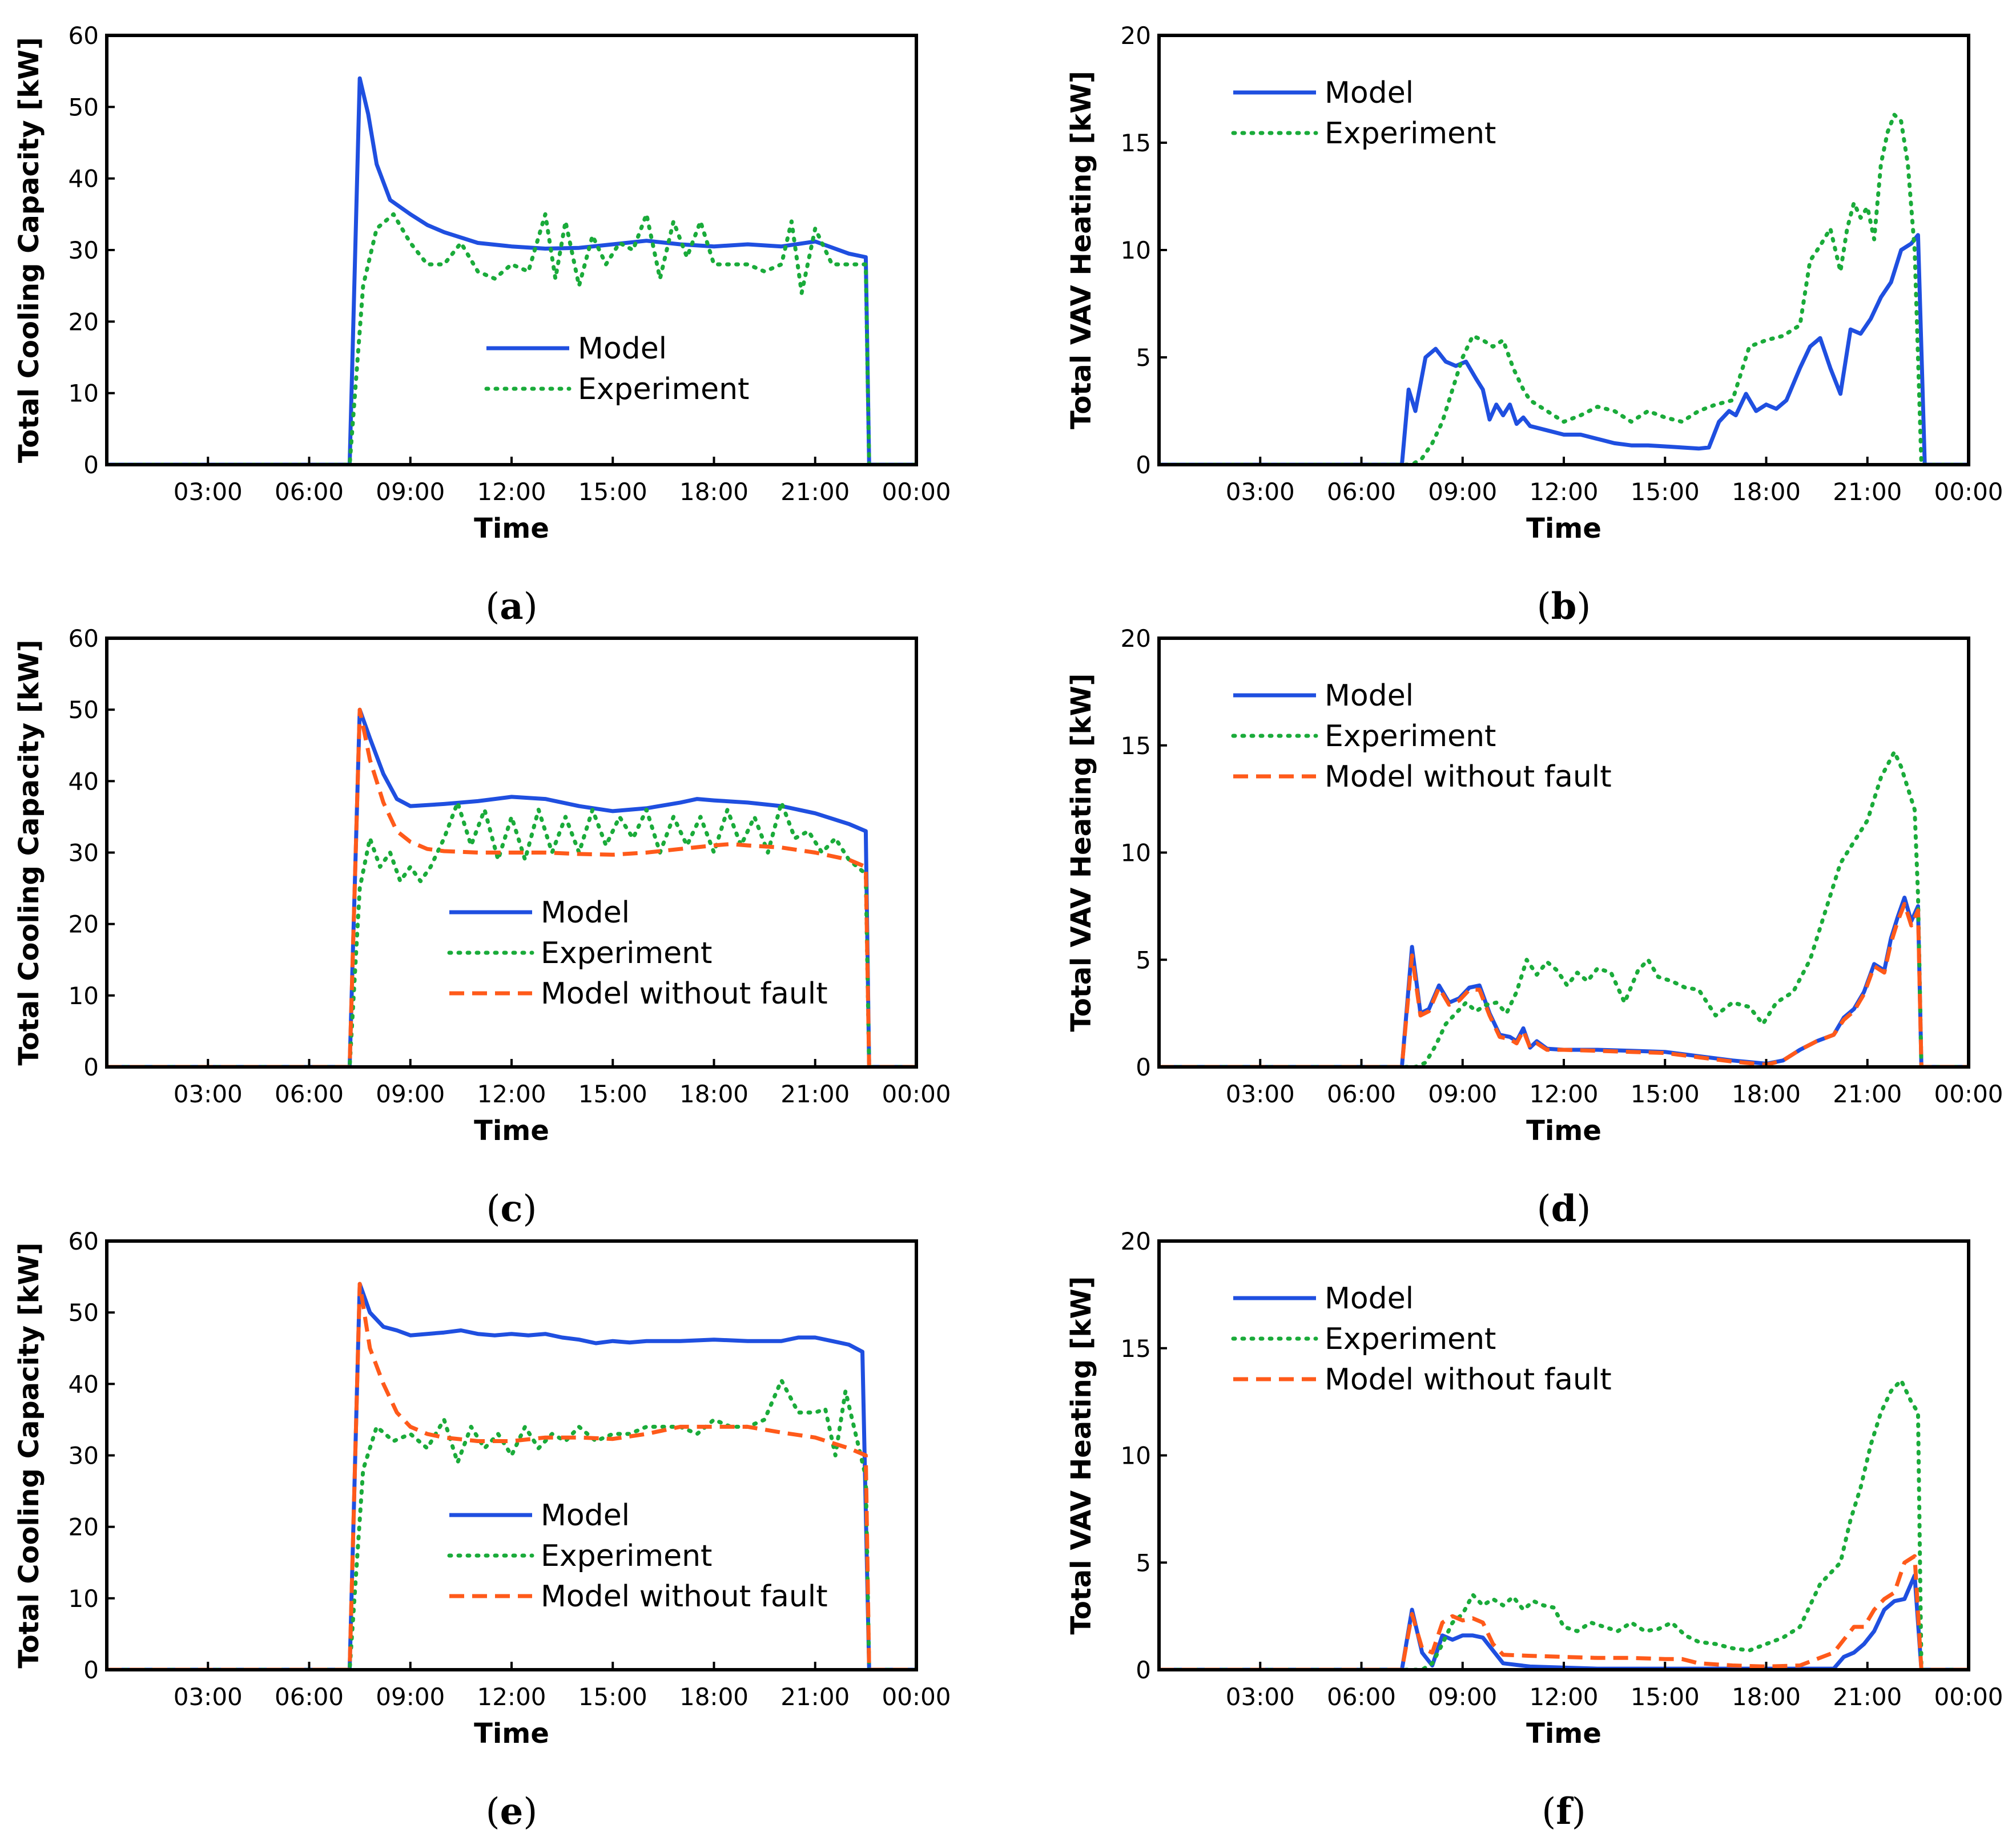  Describe the element at coordinates (1564, 1208) in the screenshot. I see `panel-label: (d)` at that location.